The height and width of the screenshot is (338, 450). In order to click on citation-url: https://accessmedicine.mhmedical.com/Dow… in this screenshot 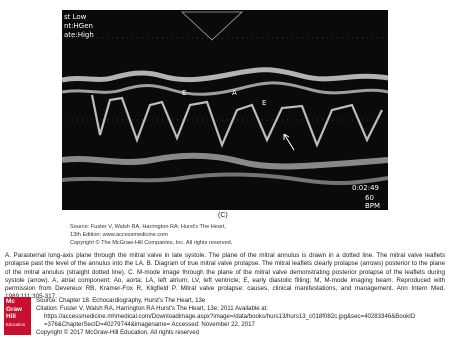, I will do `click(230, 316)`.